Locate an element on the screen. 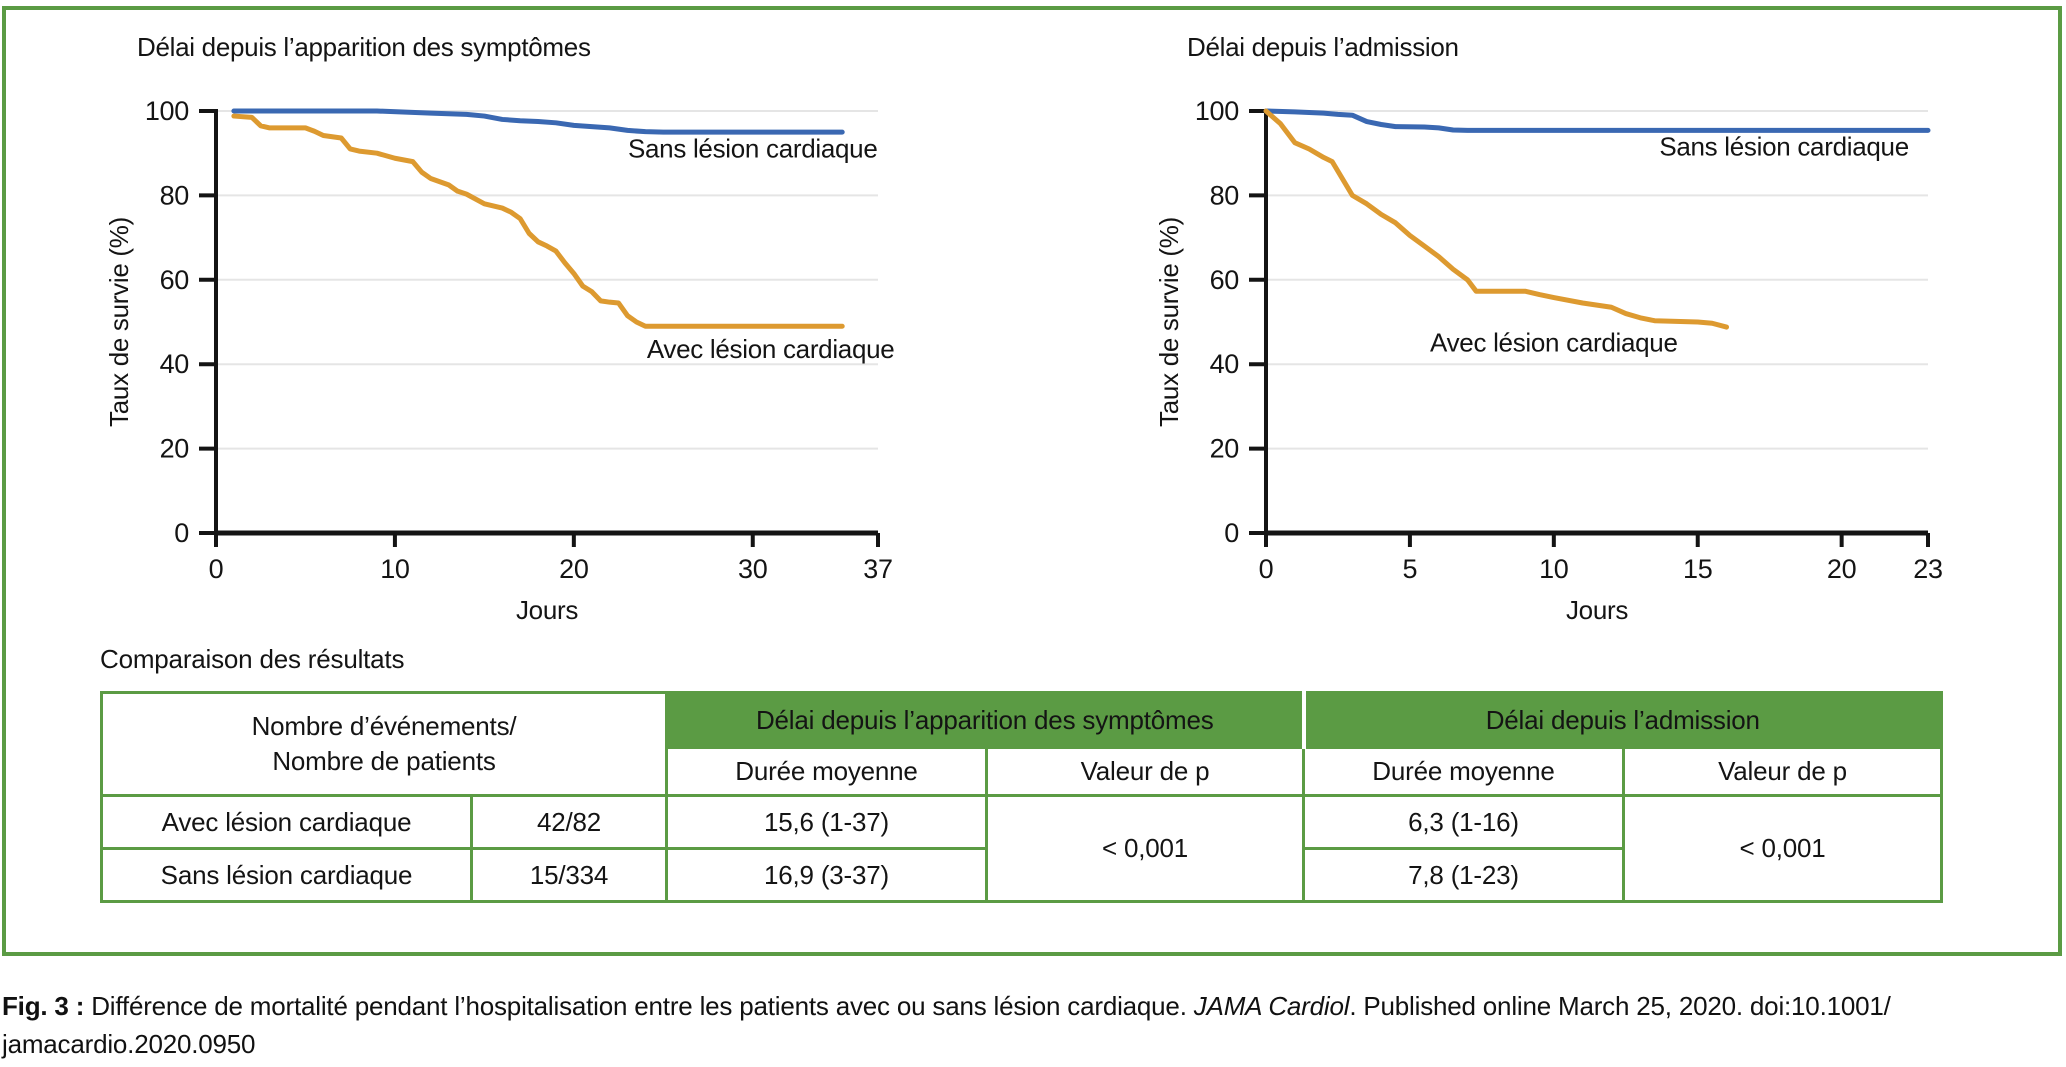 The width and height of the screenshot is (2066, 1067). caption-fig-label: Fig. 3 : is located at coordinates (43, 1006).